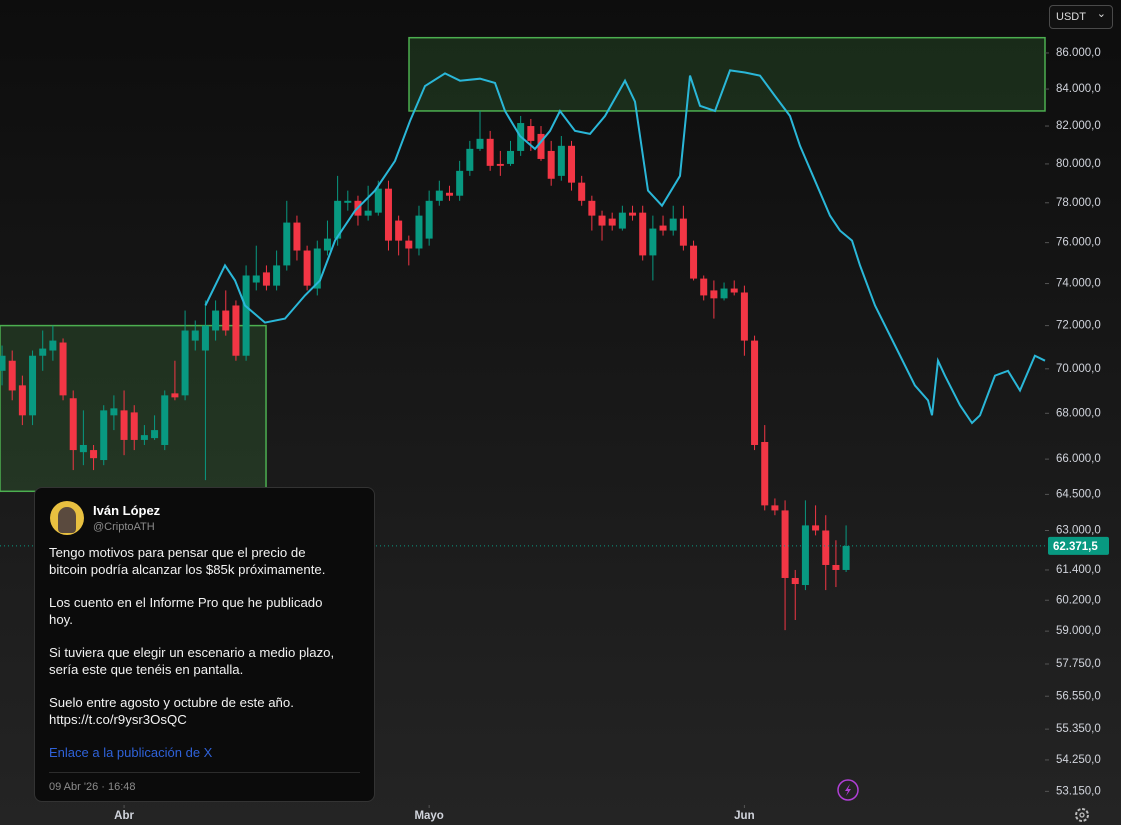  I want to click on y-tick-label: 53.150,0, so click(1078, 791).